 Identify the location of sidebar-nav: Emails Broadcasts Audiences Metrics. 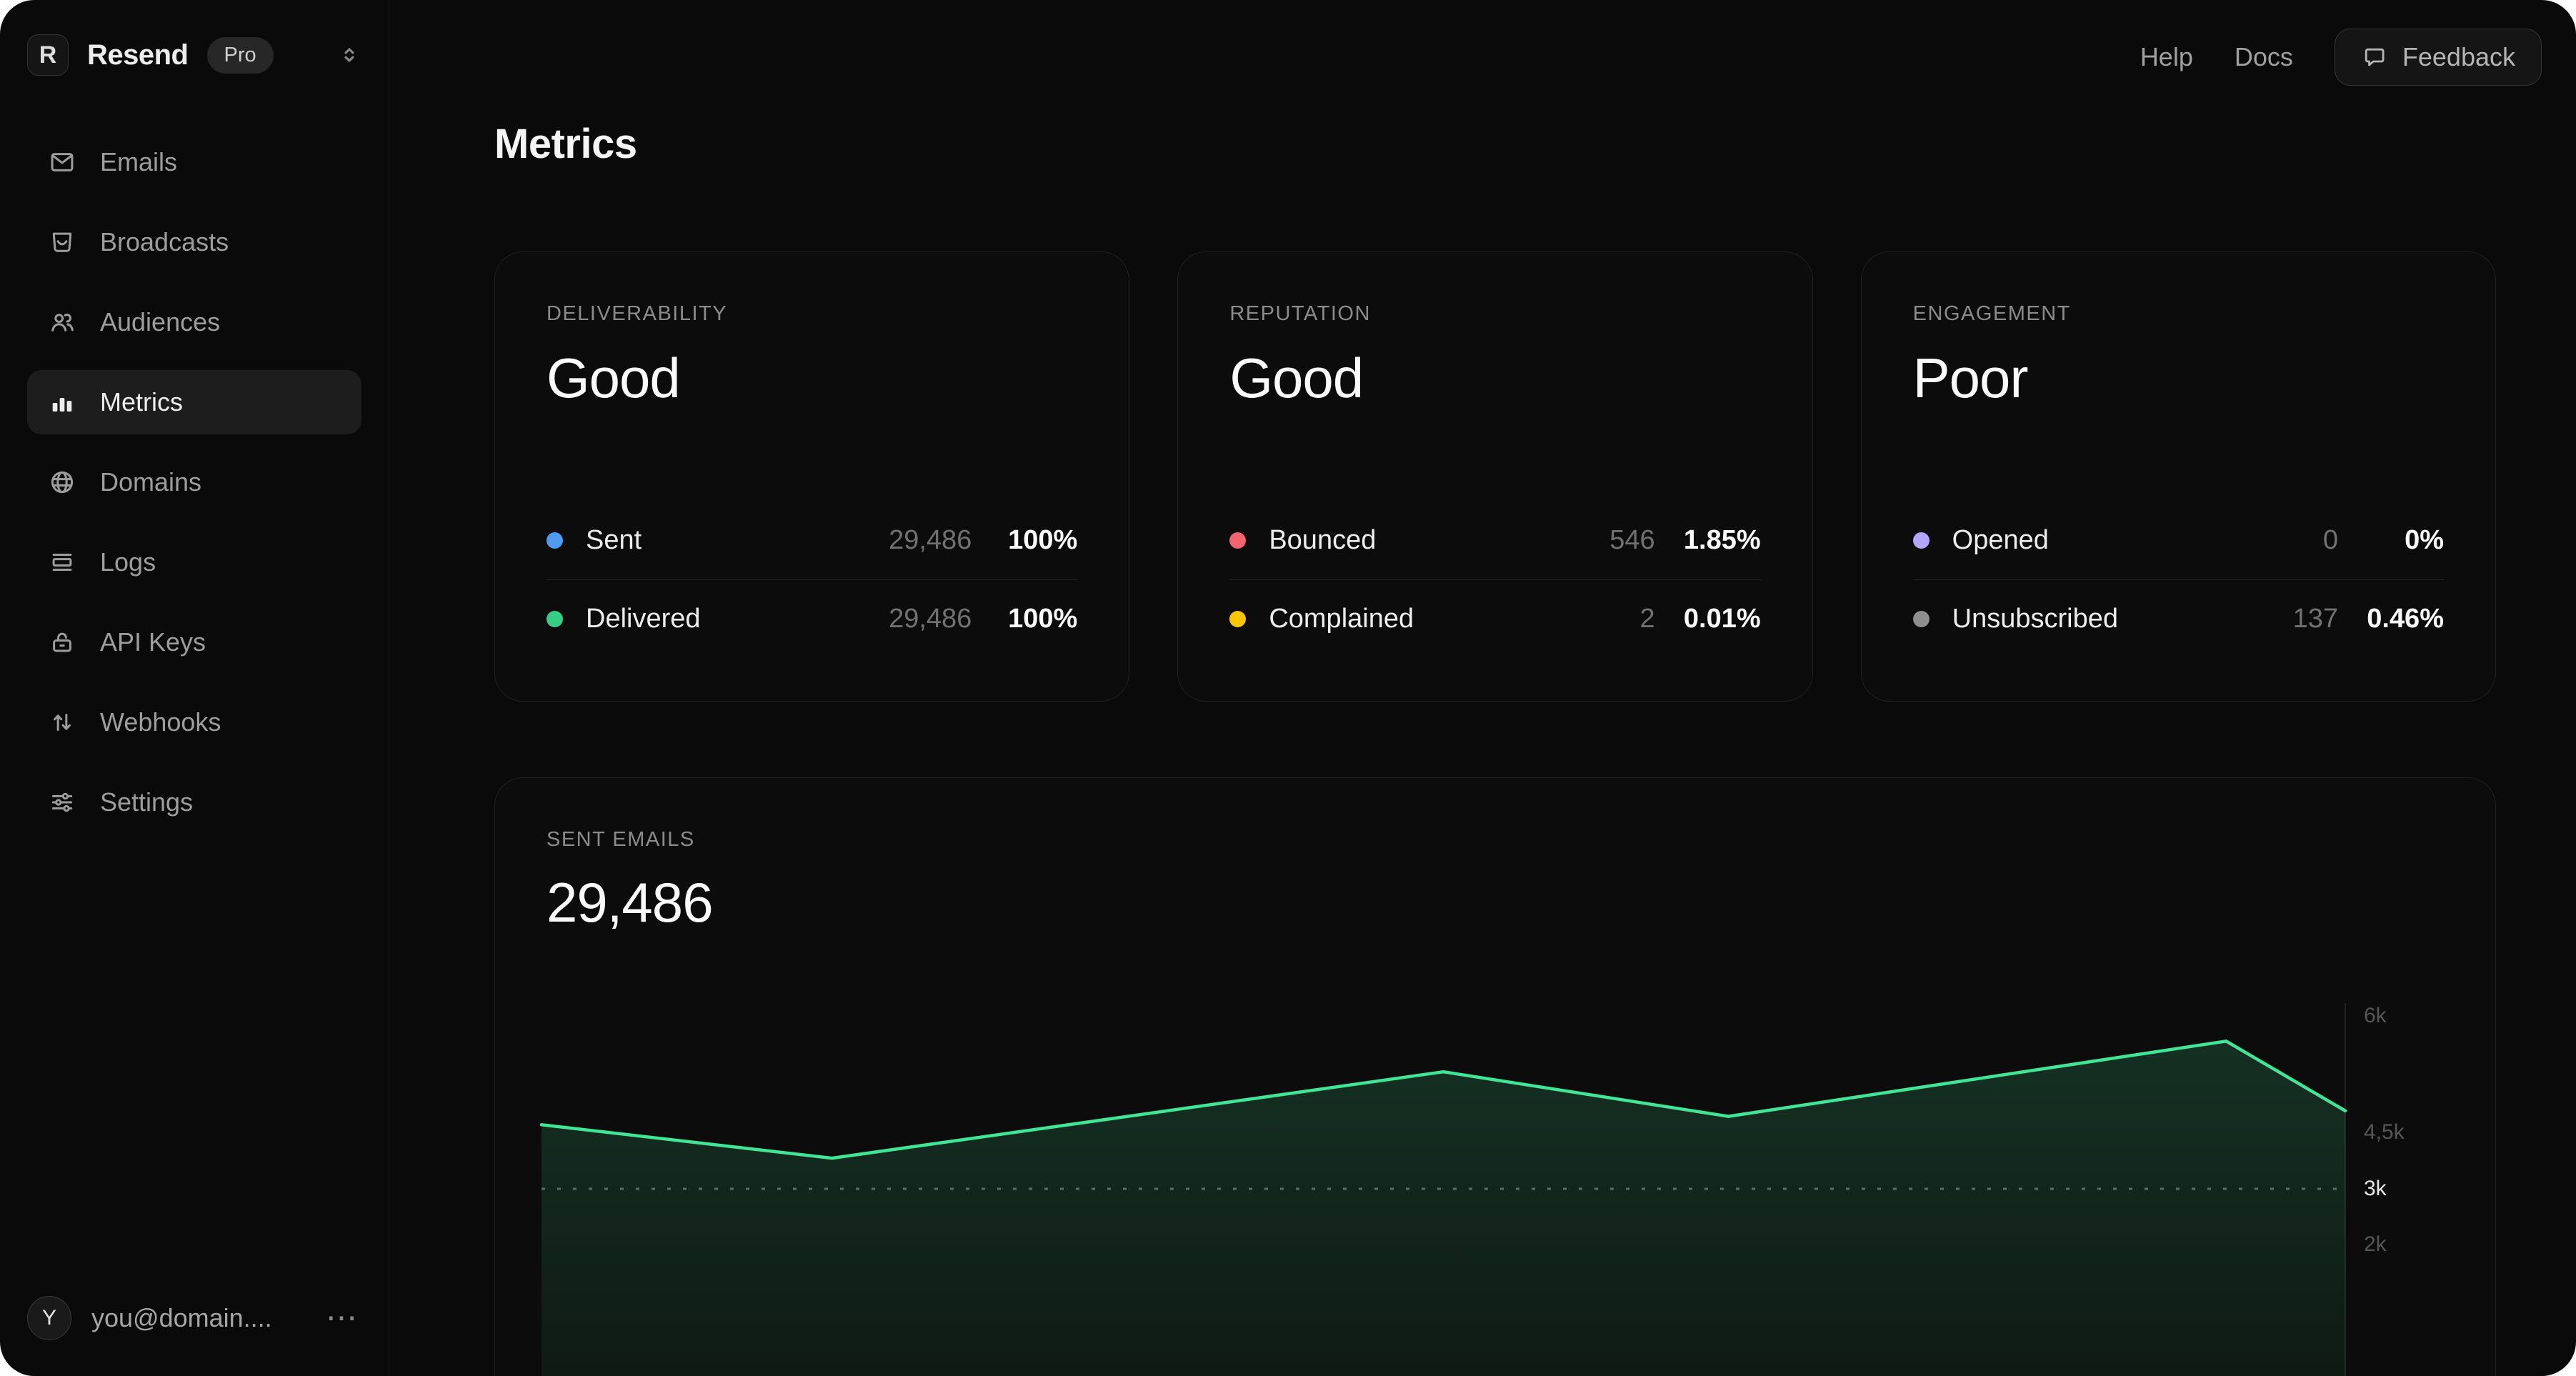
(194, 482).